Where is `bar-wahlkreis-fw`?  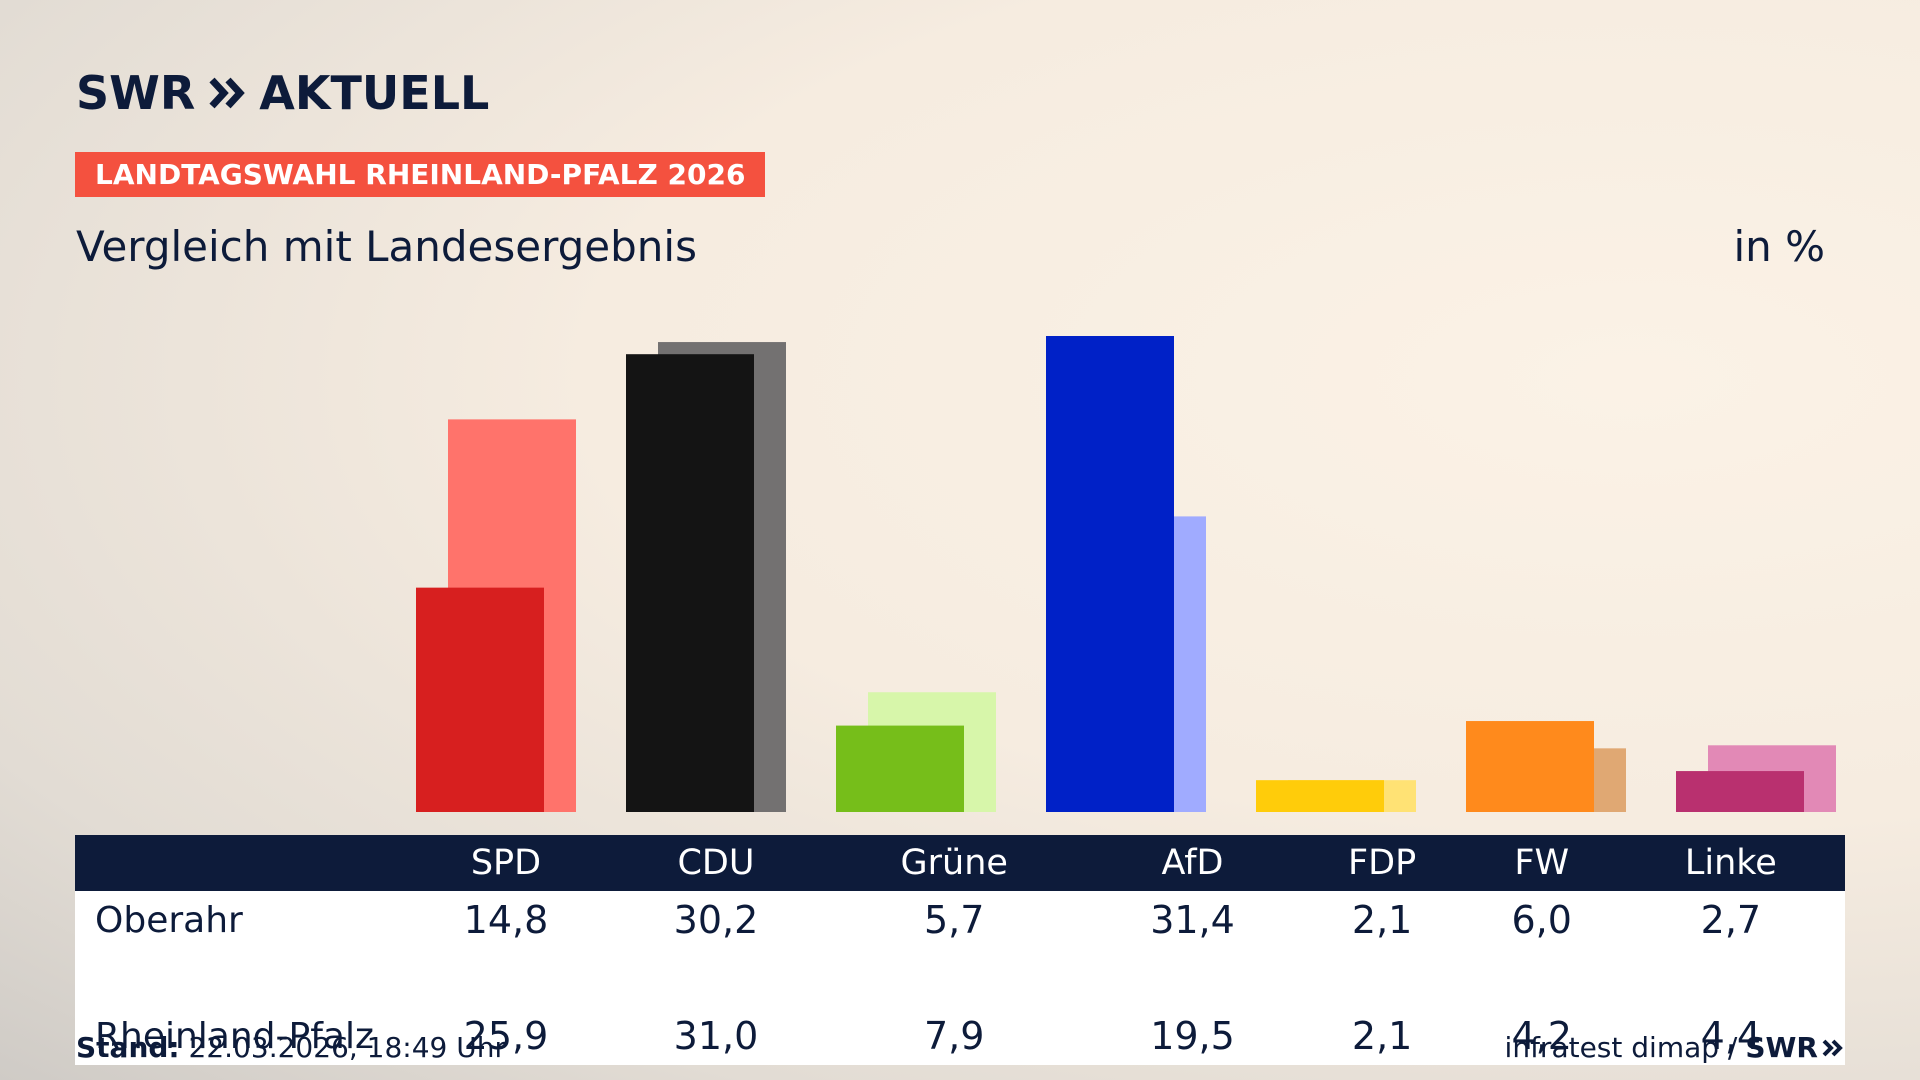
bar-wahlkreis-fw is located at coordinates (1530, 766).